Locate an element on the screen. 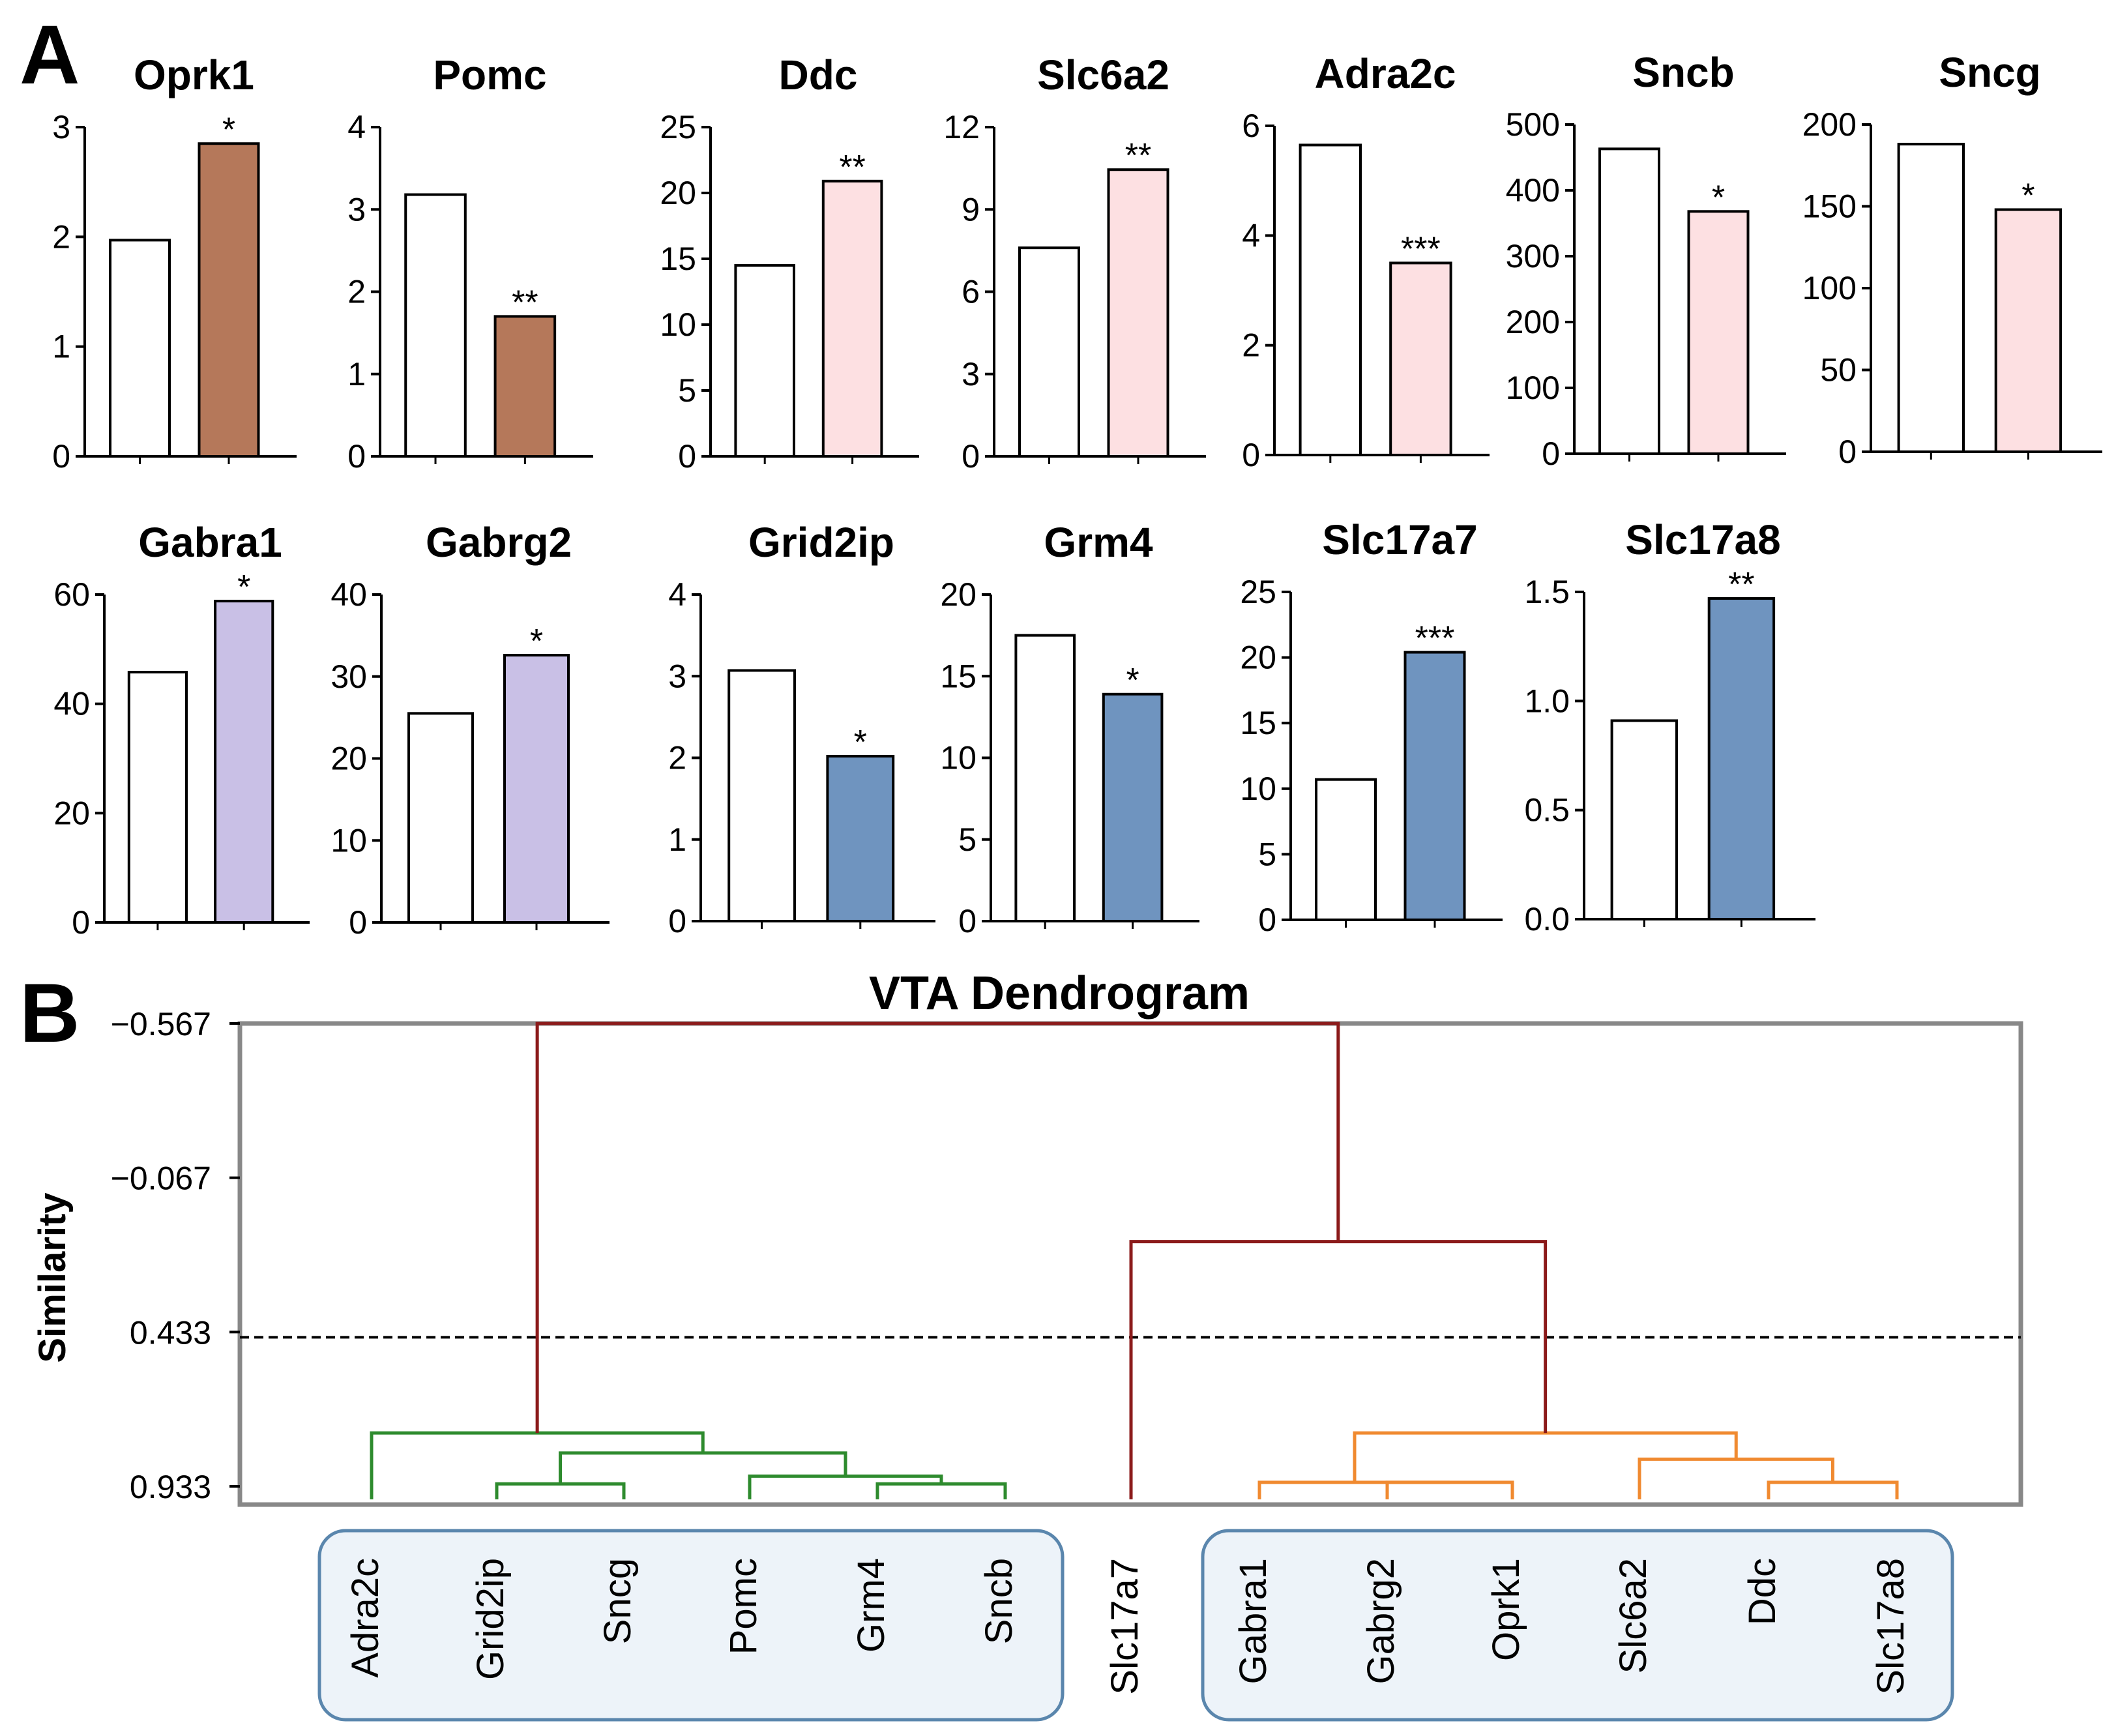 Image resolution: width=2116 pixels, height=1736 pixels. dendrogram-y-tick-label: 0.433 is located at coordinates (171, 1332).